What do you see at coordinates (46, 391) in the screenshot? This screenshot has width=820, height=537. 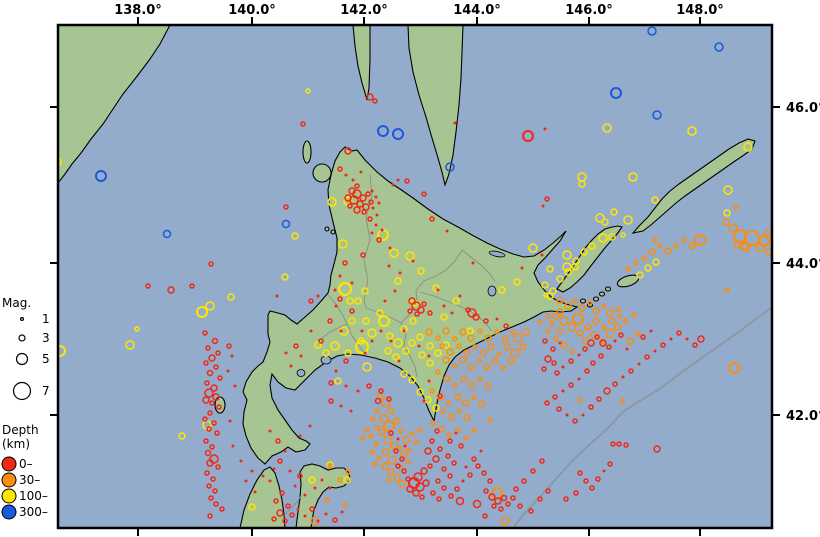 I see `magnitude-7-label: 7` at bounding box center [46, 391].